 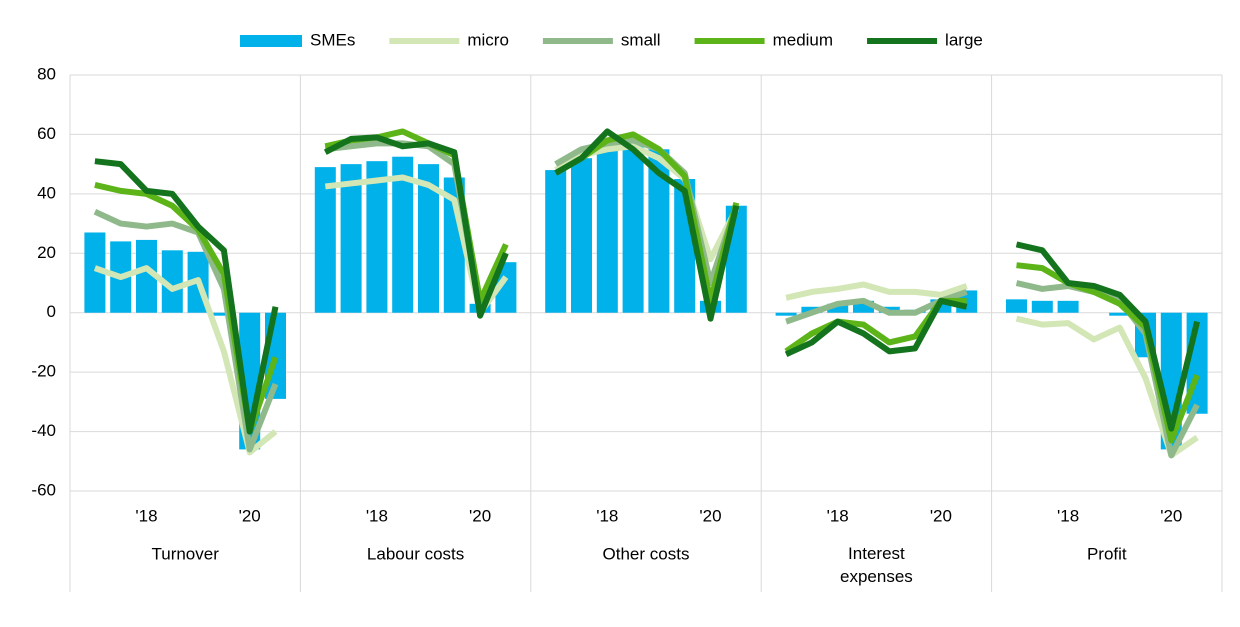 What do you see at coordinates (46, 133) in the screenshot?
I see `y-tick-label: 60` at bounding box center [46, 133].